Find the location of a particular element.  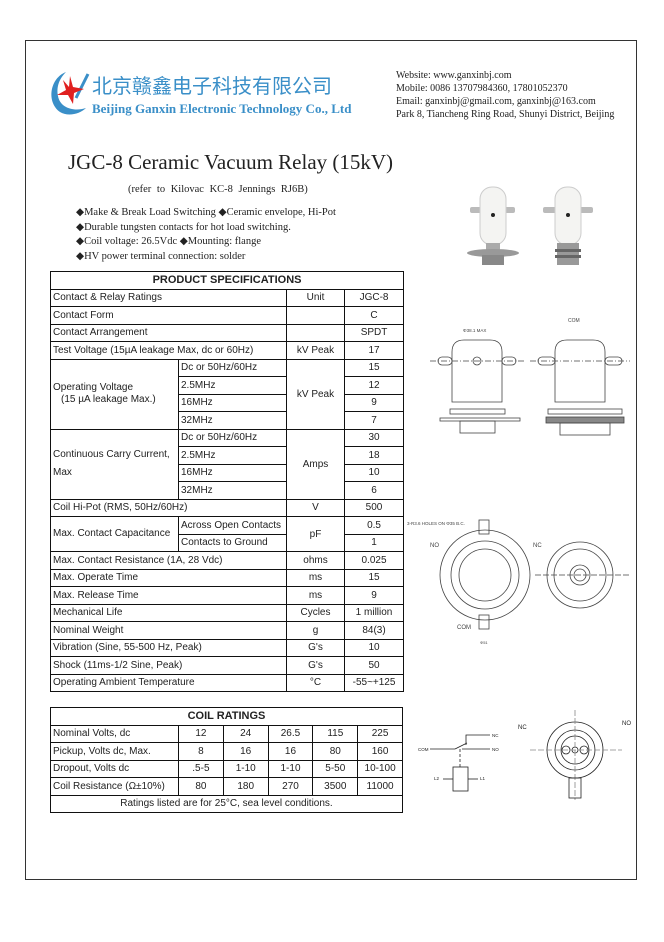

unit-cell: kV Peak is located at coordinates (315, 394).